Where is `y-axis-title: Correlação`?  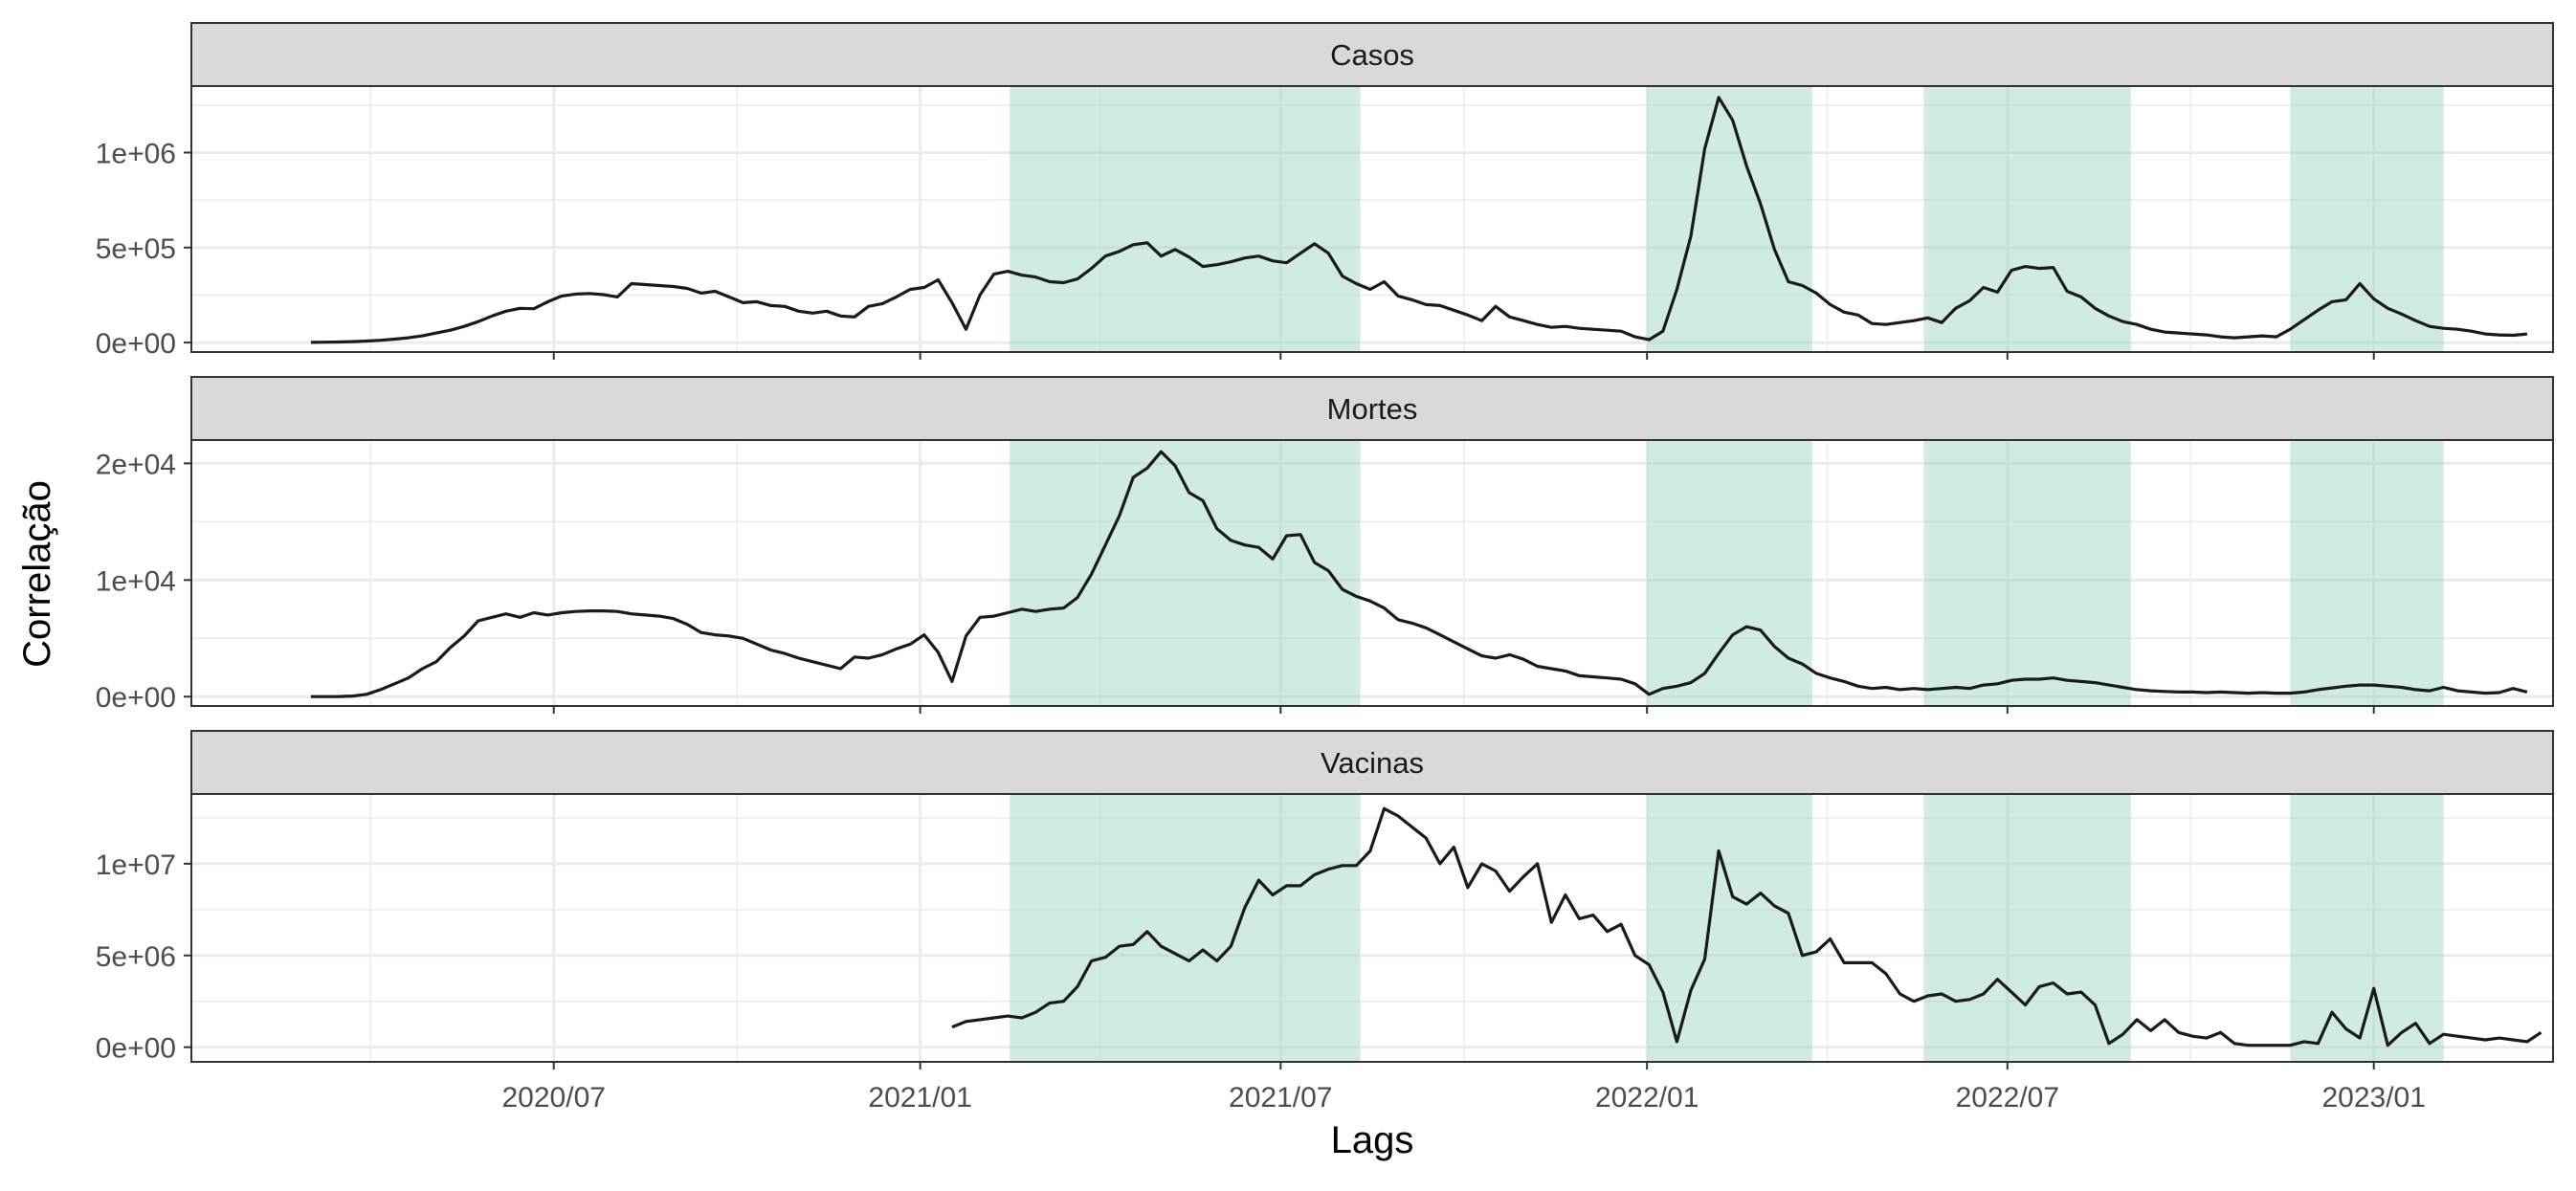
y-axis-title: Correlação is located at coordinates (37, 574).